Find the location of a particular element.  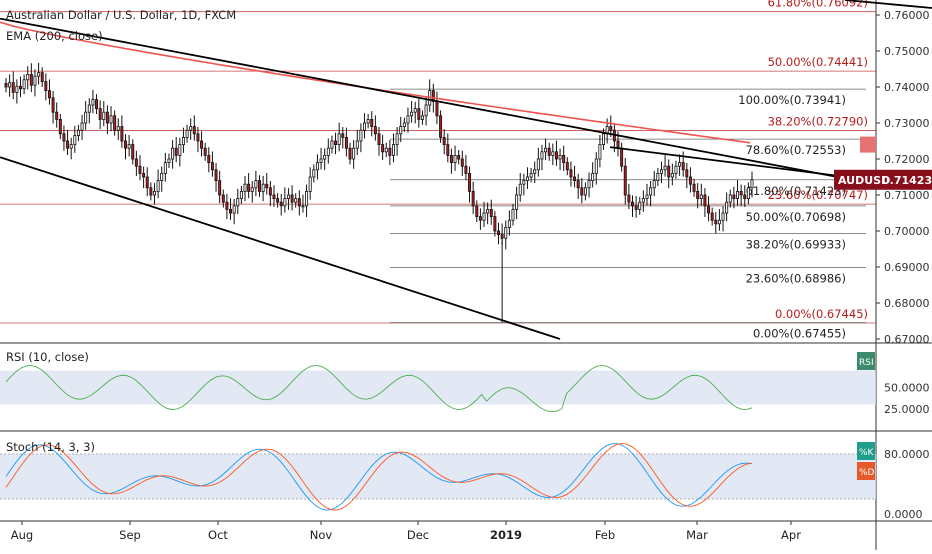

rsi-legend: RSI (10, close) is located at coordinates (47, 357).